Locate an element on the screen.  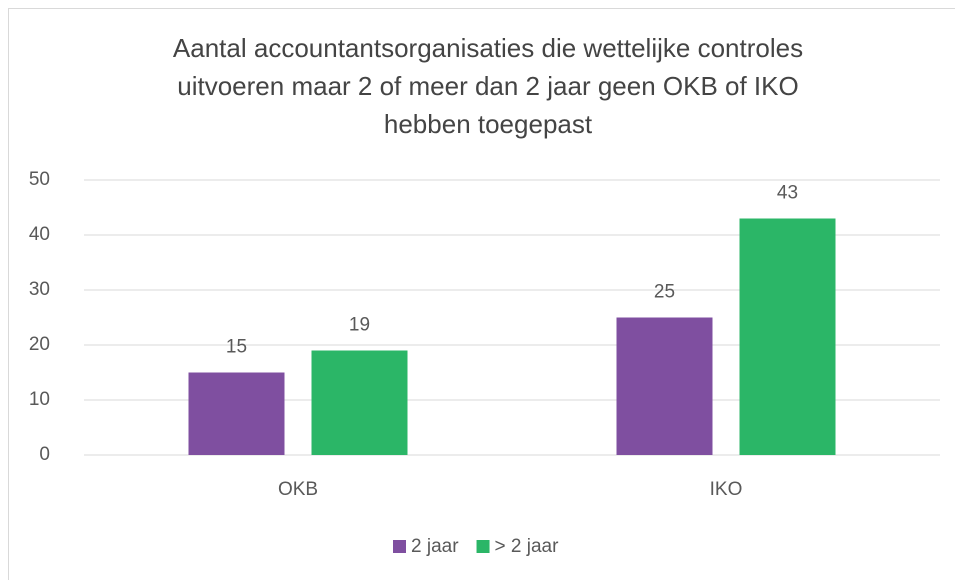
y-tick-label: 30 is located at coordinates (39, 289).